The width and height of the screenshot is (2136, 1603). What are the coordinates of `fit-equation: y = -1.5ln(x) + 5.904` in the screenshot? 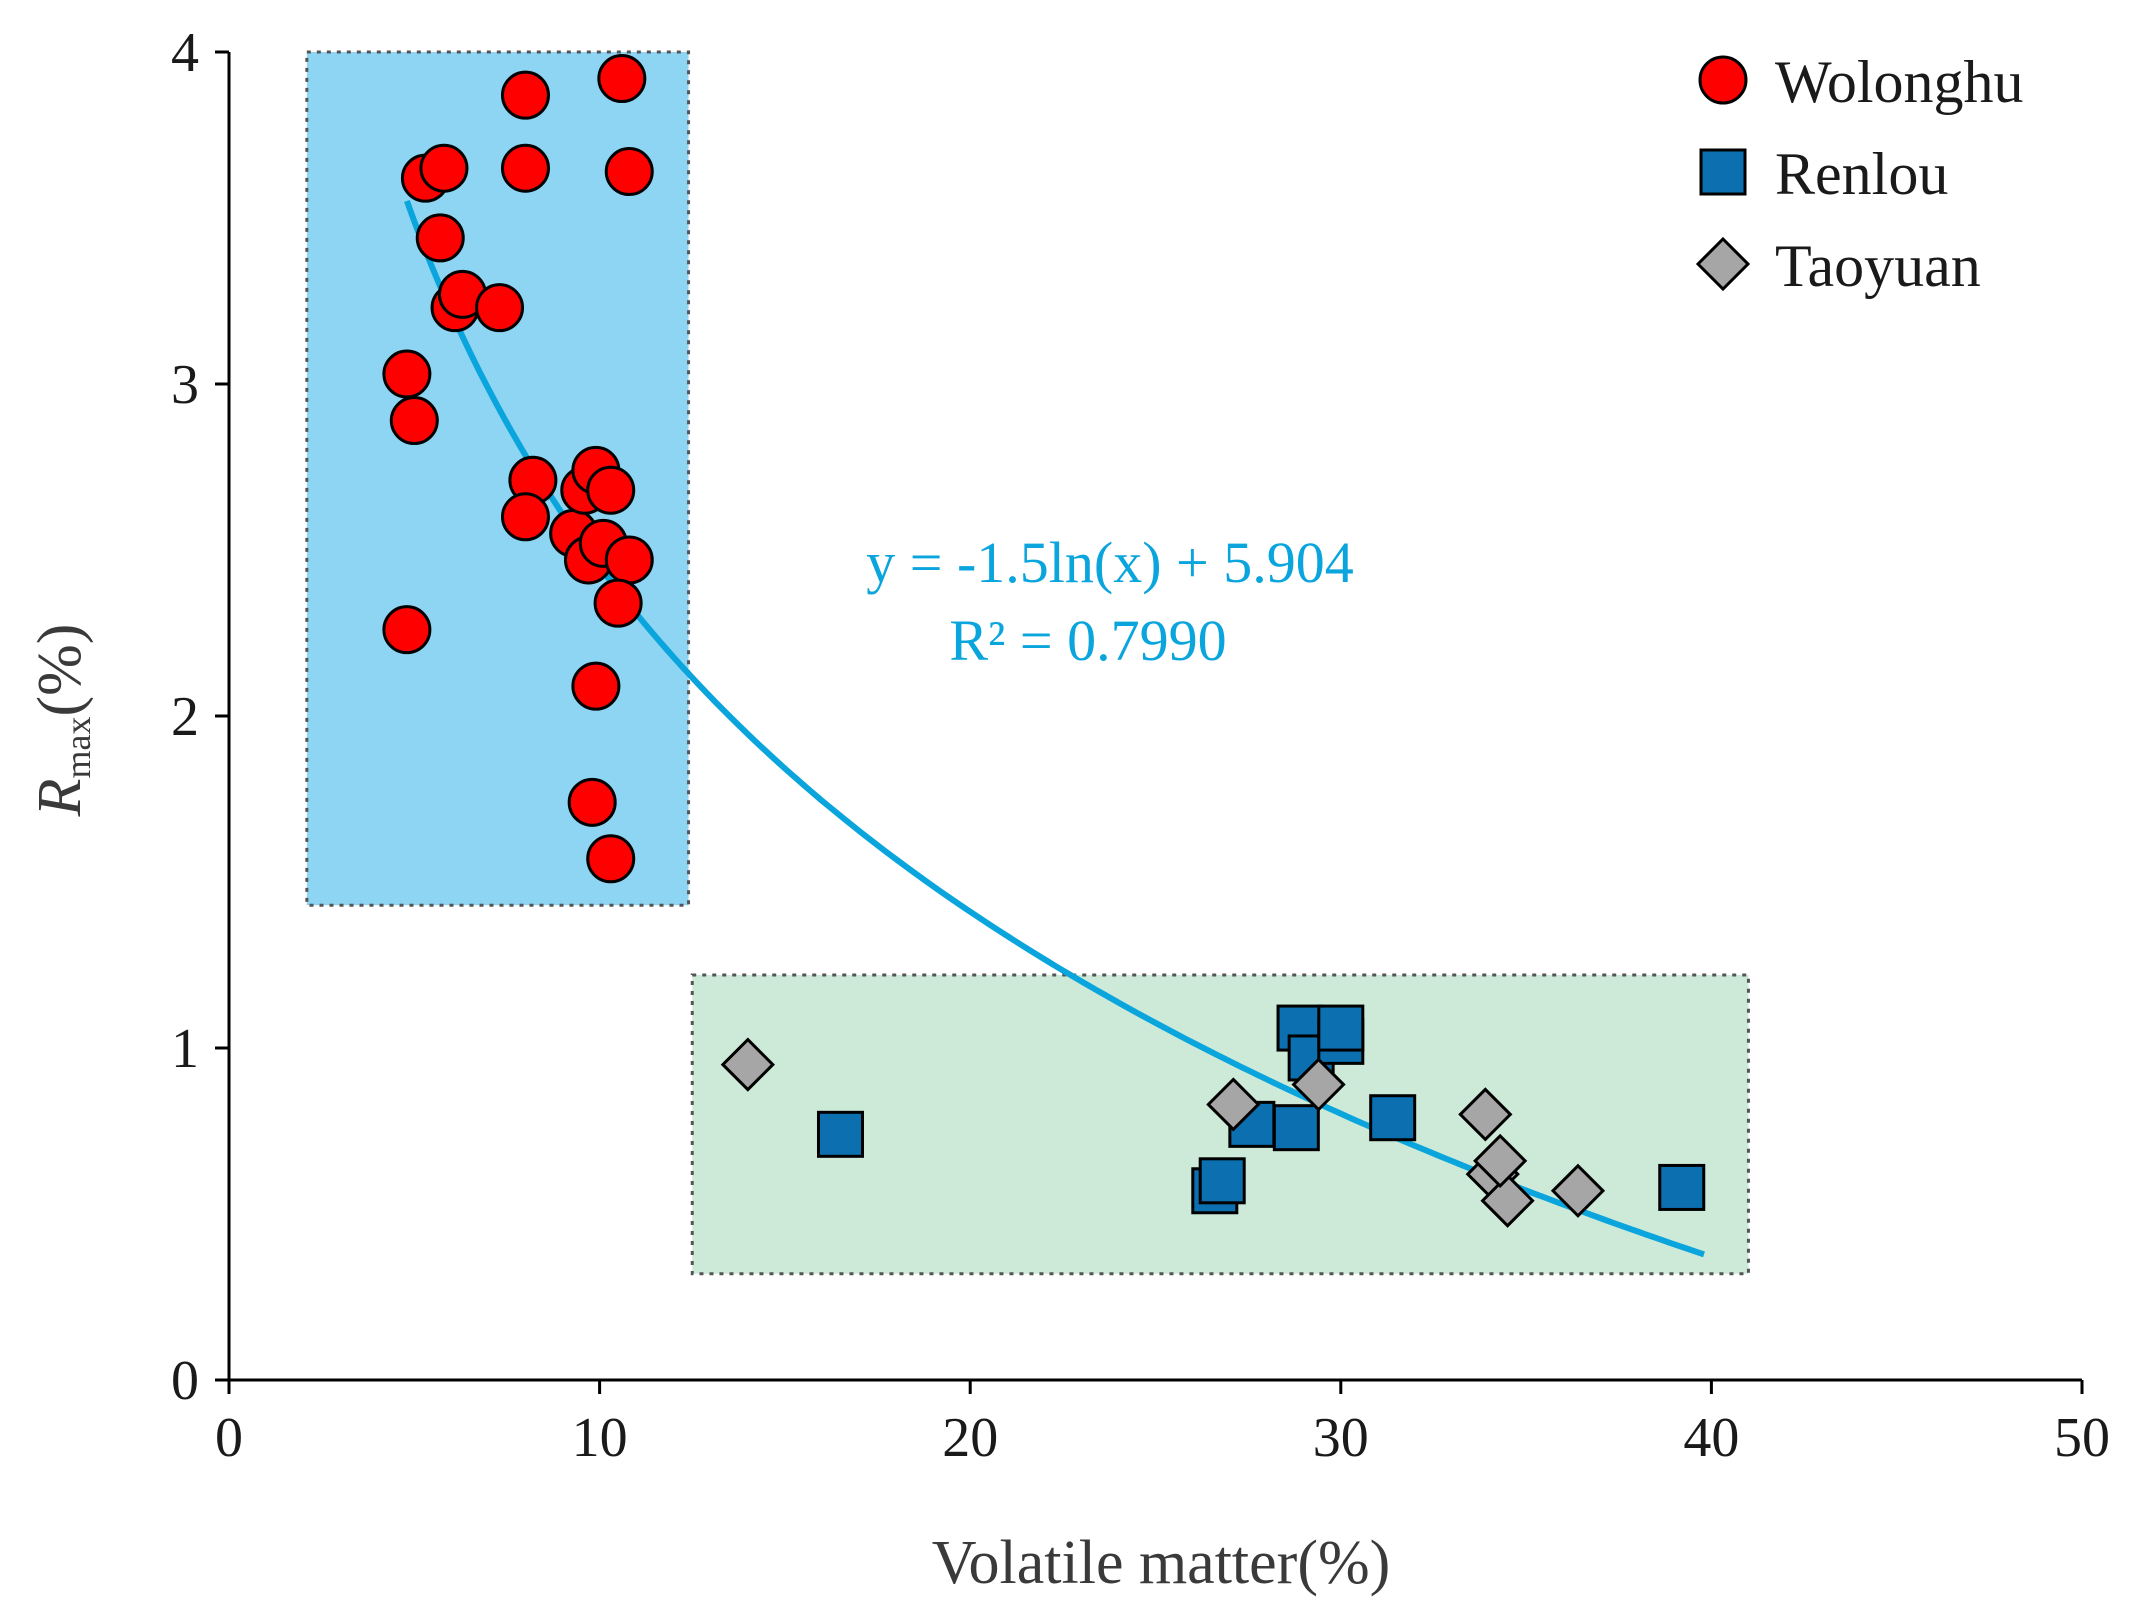 It's located at (1109, 562).